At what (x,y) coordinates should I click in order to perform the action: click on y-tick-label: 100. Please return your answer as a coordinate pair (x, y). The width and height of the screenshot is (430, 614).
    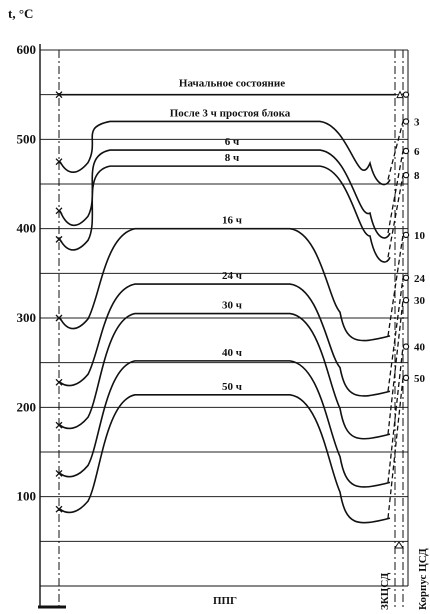
    Looking at the image, I should click on (27, 496).